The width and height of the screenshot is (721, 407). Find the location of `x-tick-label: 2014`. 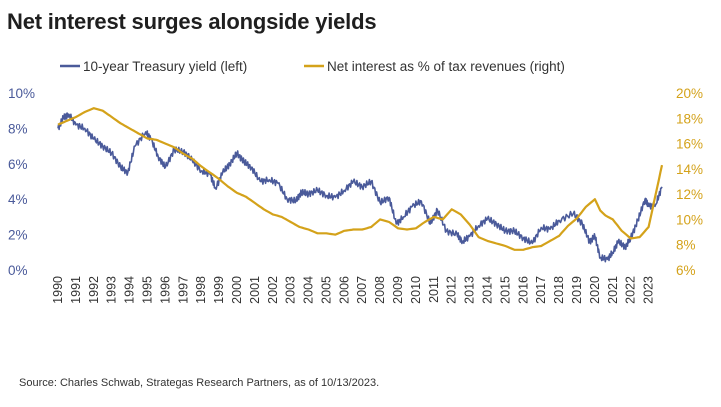

x-tick-label: 2014 is located at coordinates (488, 290).